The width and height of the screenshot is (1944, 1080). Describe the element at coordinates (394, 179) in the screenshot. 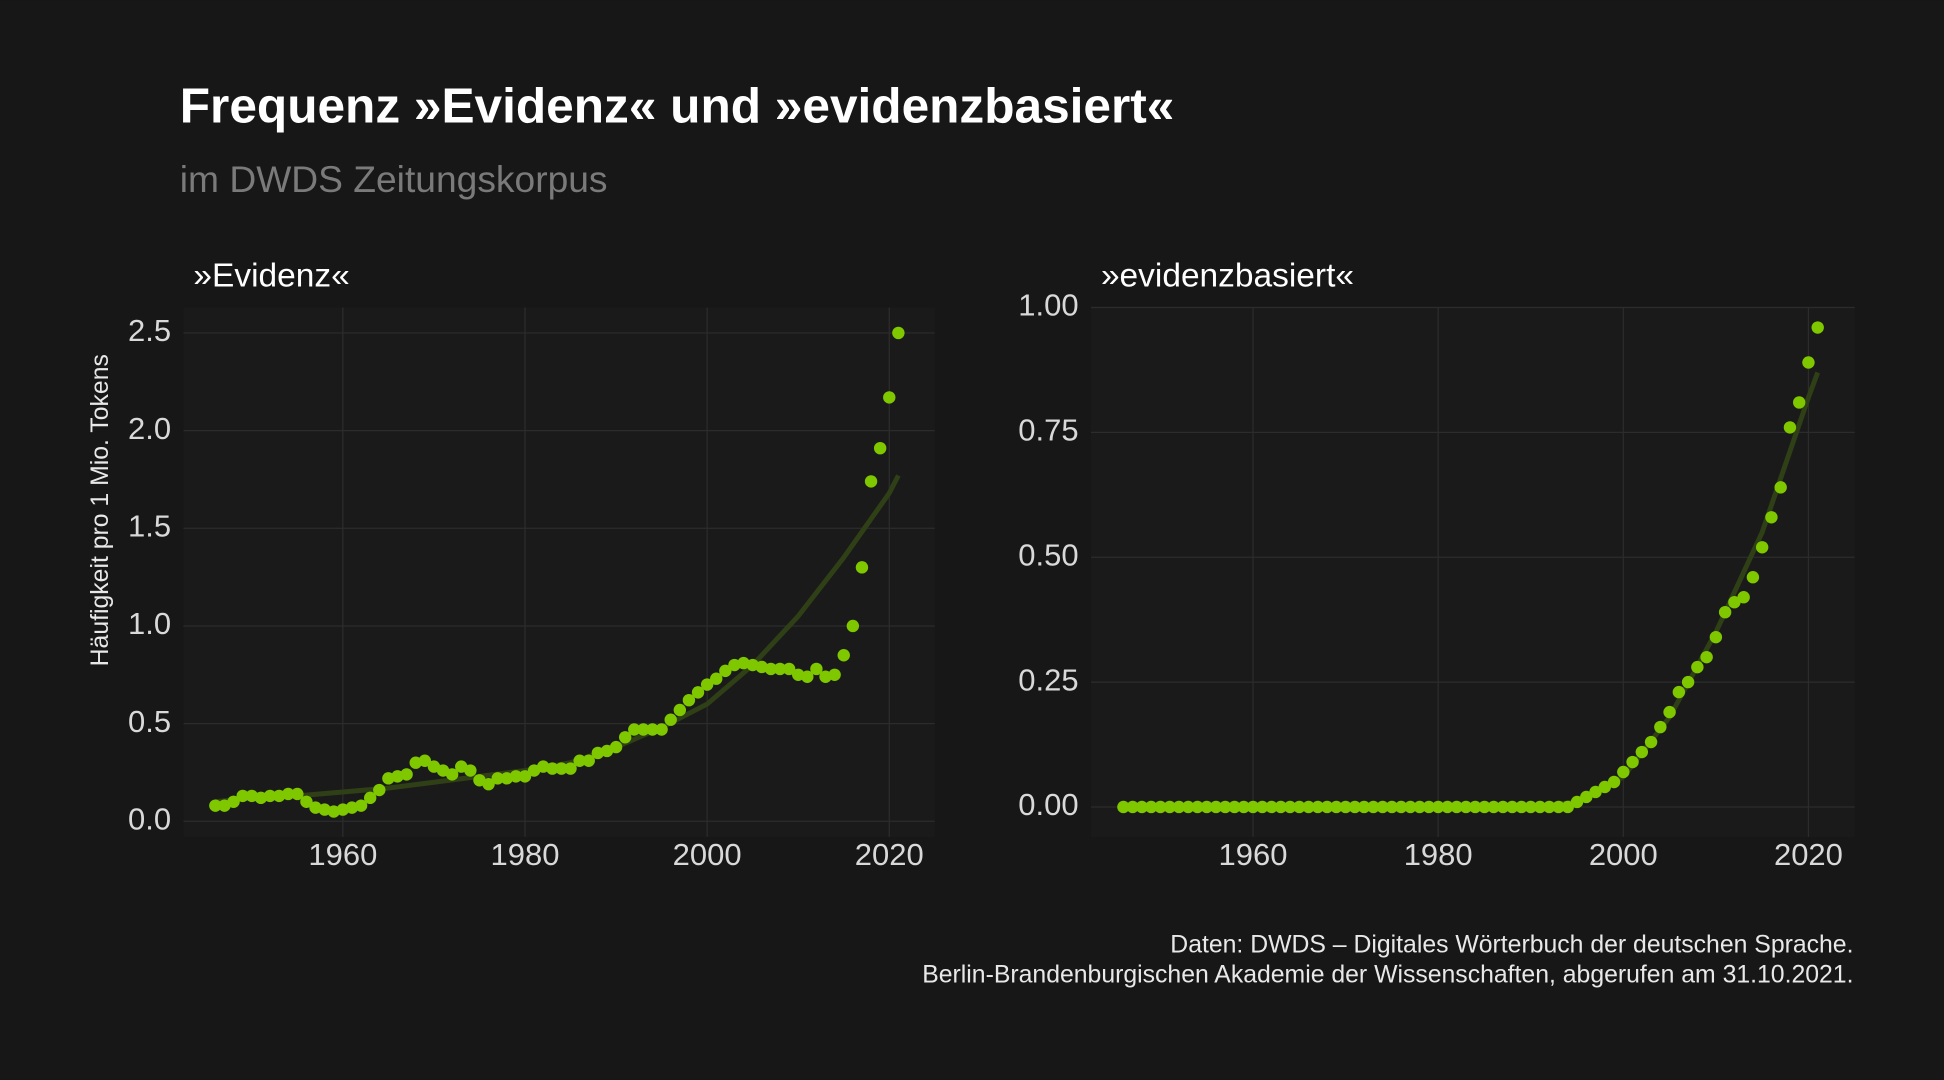

I see `chart-subtitle: im DWDS Zeitungskorpus` at that location.